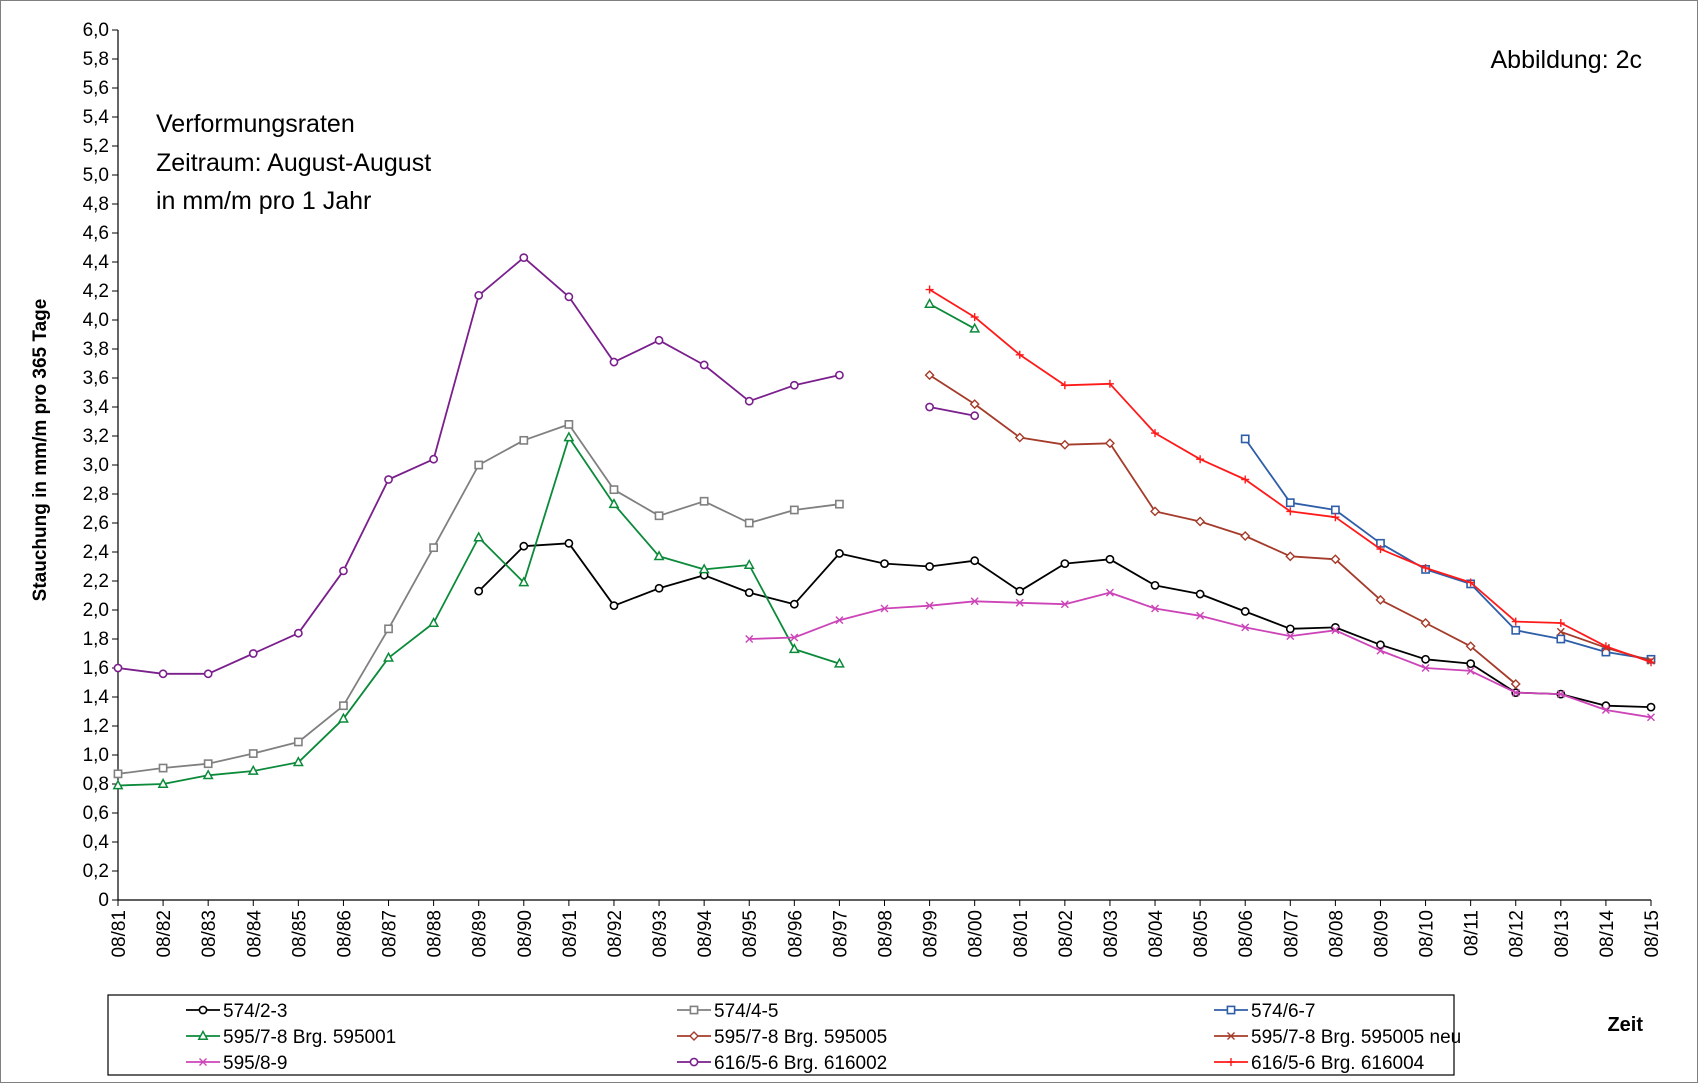 This screenshot has width=1698, height=1083. I want to click on x-tick-label: 08/13, so click(1562, 934).